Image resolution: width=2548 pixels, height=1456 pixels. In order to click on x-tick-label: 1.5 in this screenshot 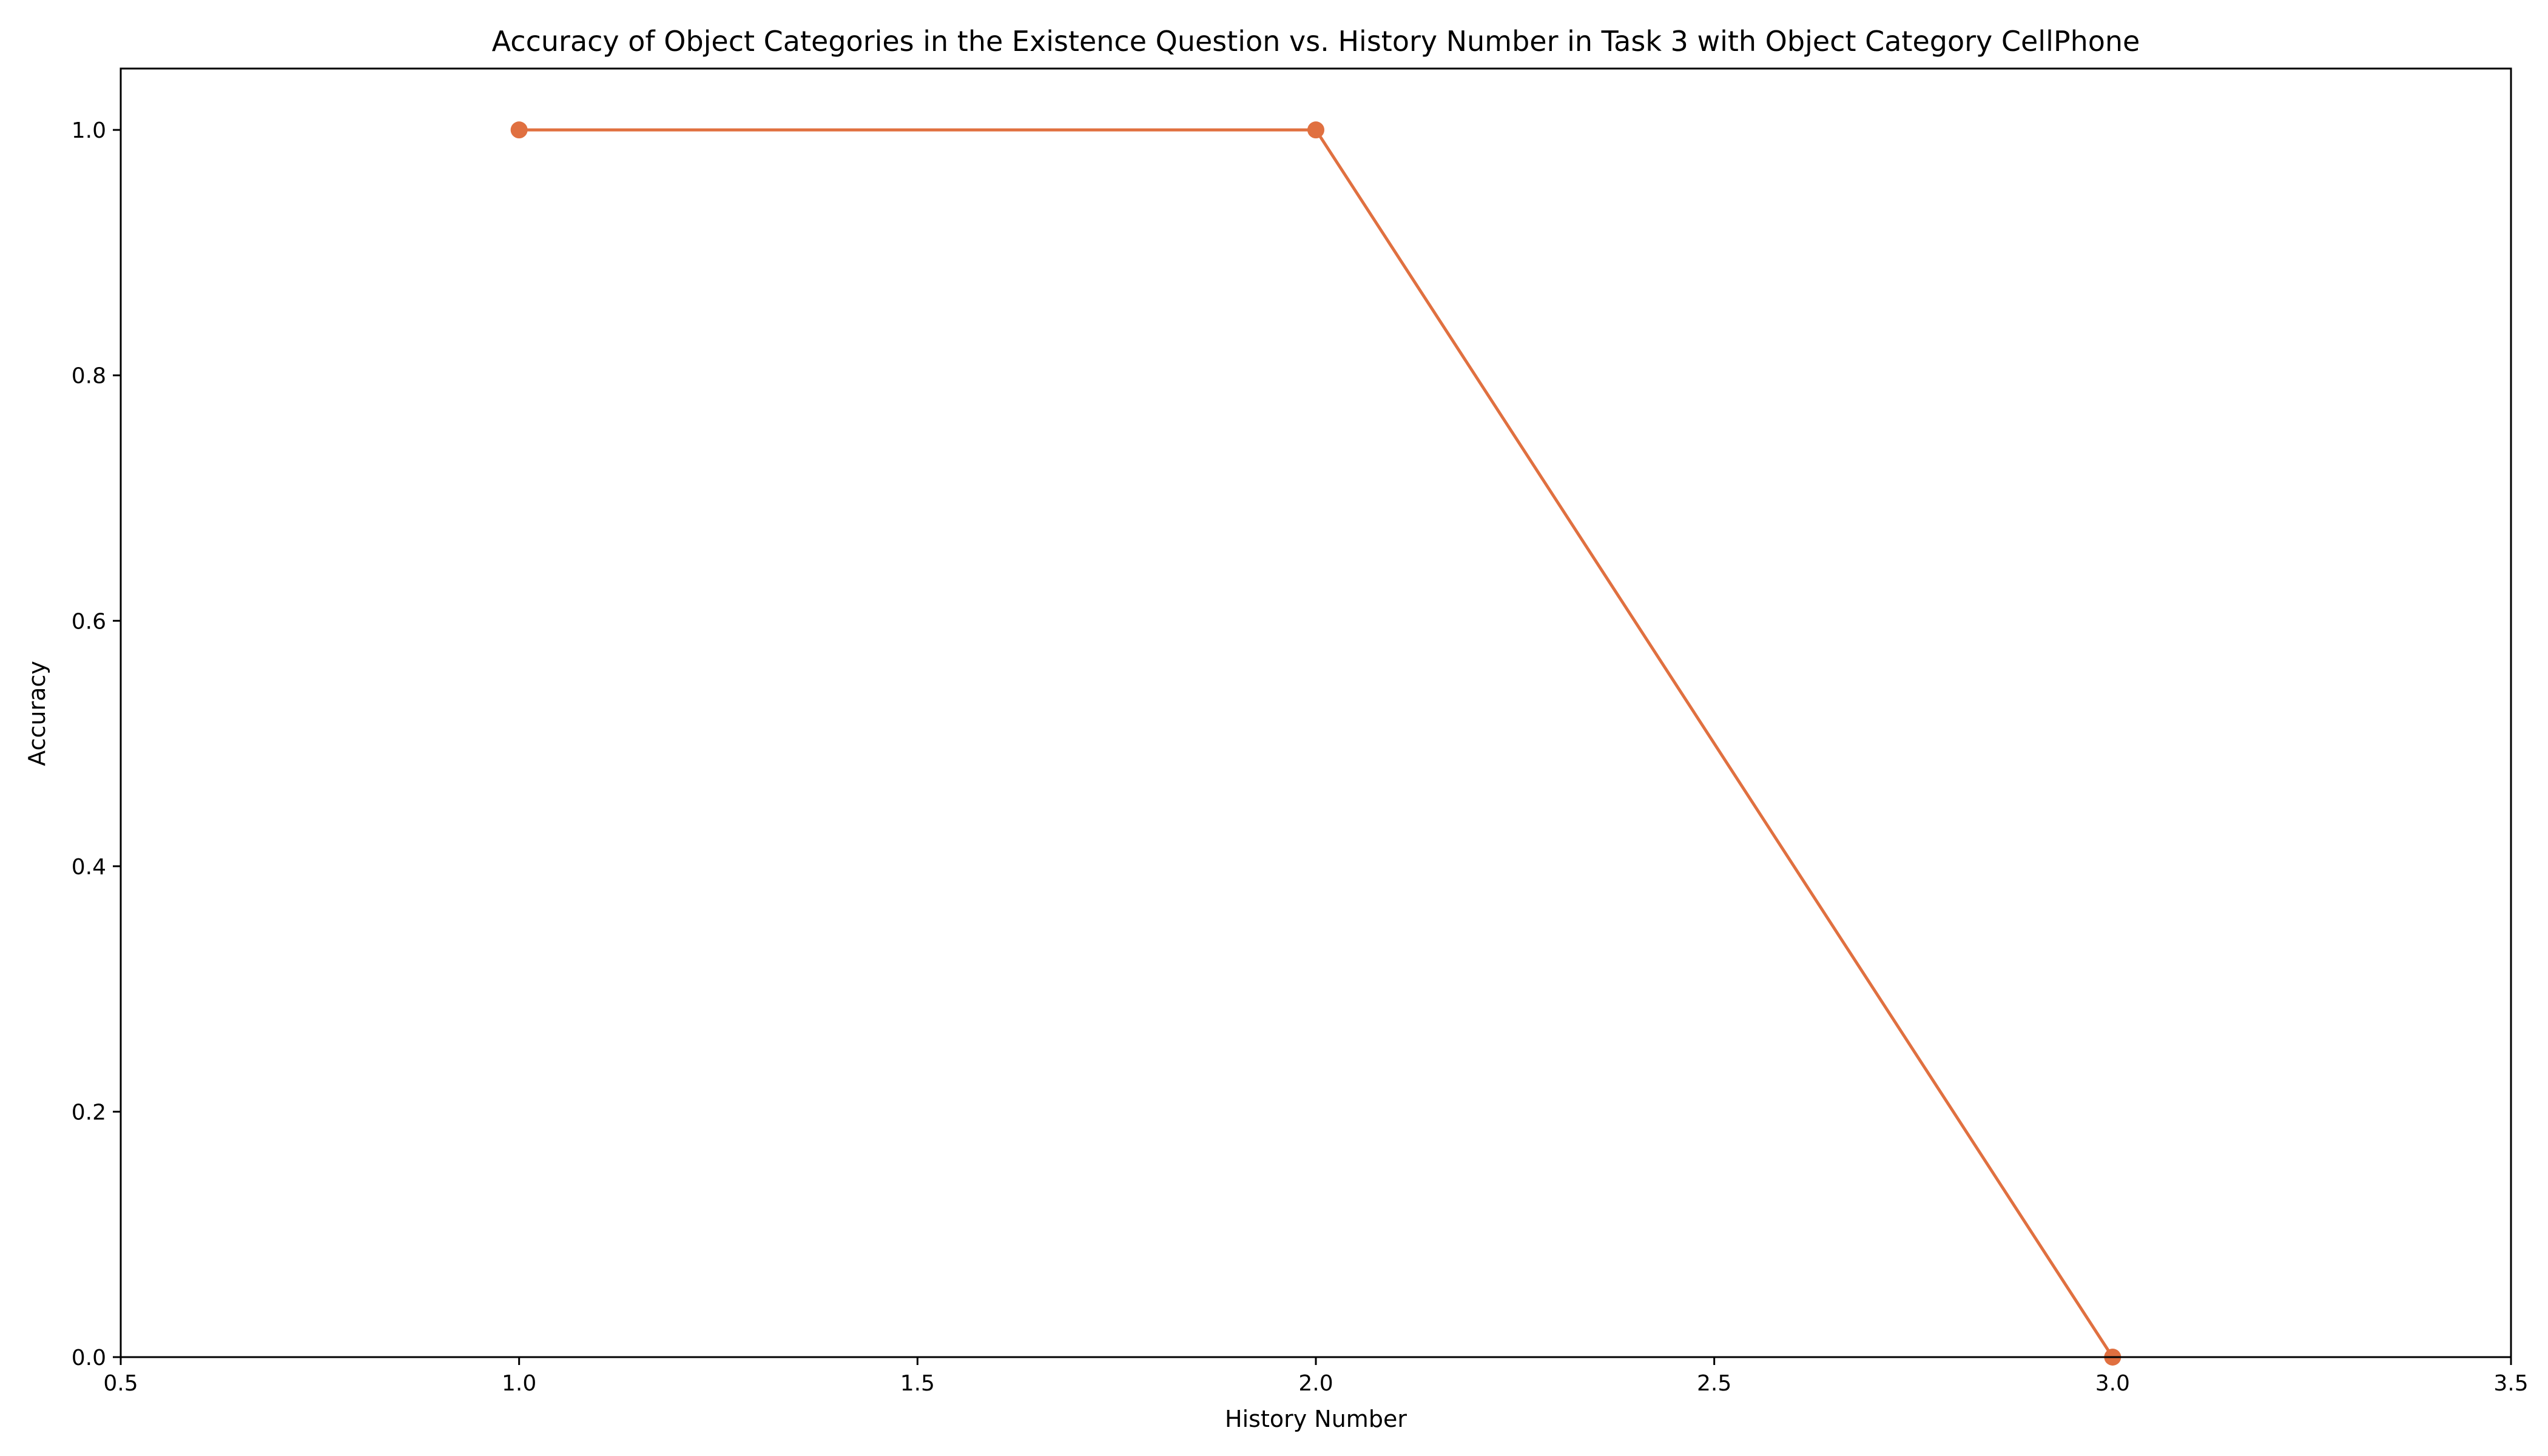, I will do `click(917, 1383)`.